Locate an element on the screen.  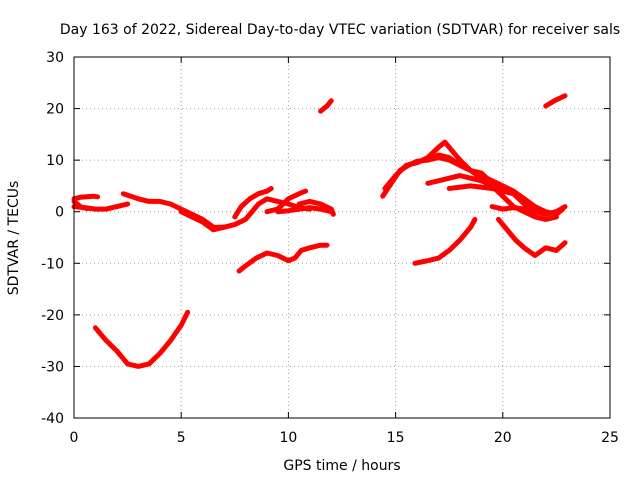
x-tick-label: 25 is located at coordinates (610, 438).